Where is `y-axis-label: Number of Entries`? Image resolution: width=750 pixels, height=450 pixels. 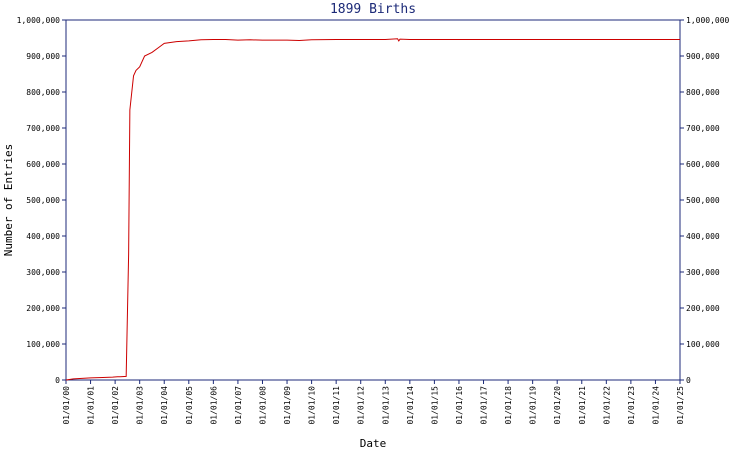
y-axis-label: Number of Entries is located at coordinates (8, 200).